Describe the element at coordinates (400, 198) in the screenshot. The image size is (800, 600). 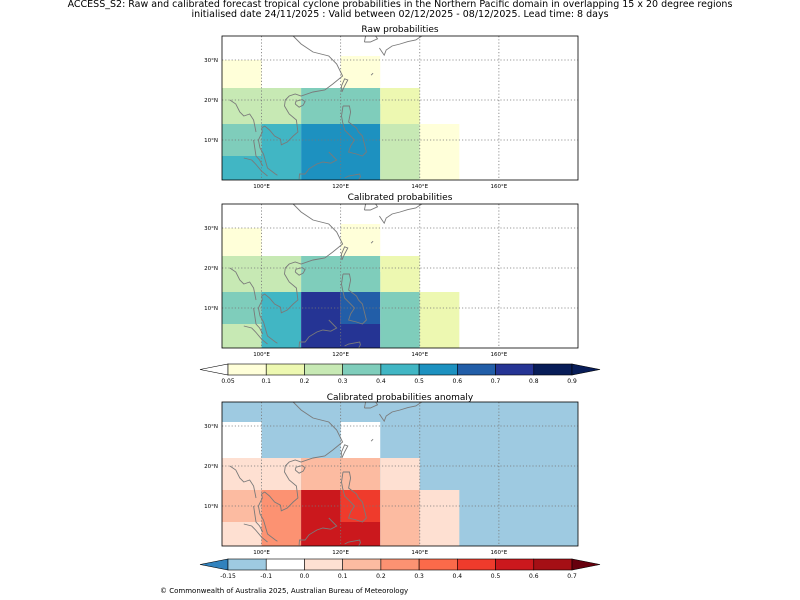
I see `panel-title-calibrated: Calibrated probabilities` at that location.